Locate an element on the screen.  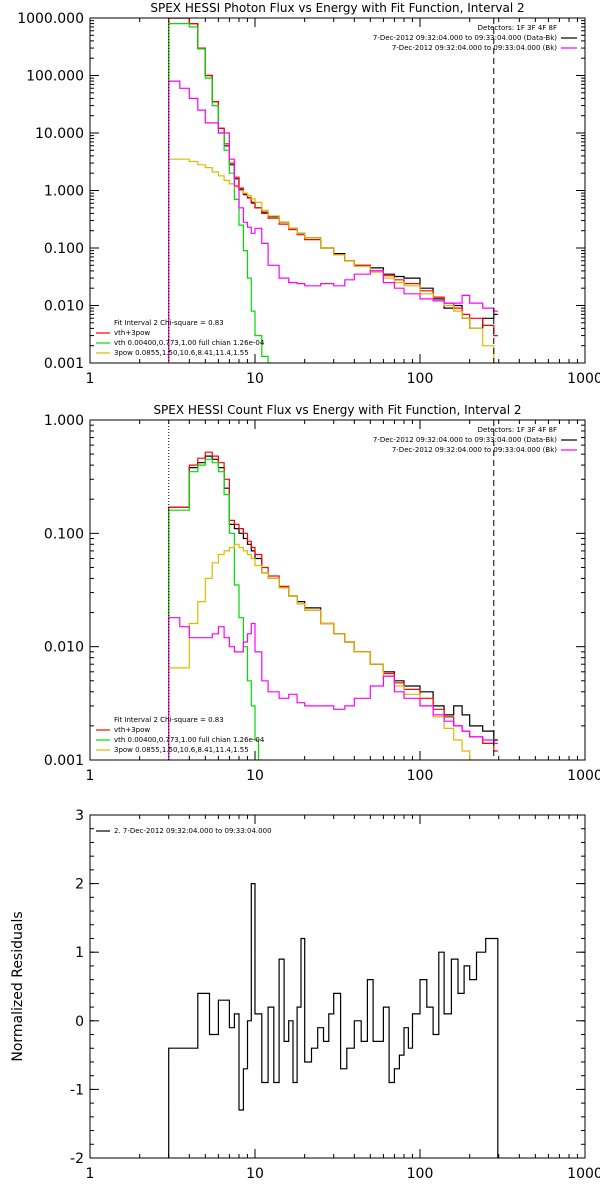
y-tick-label: 3 is located at coordinates (79, 816).